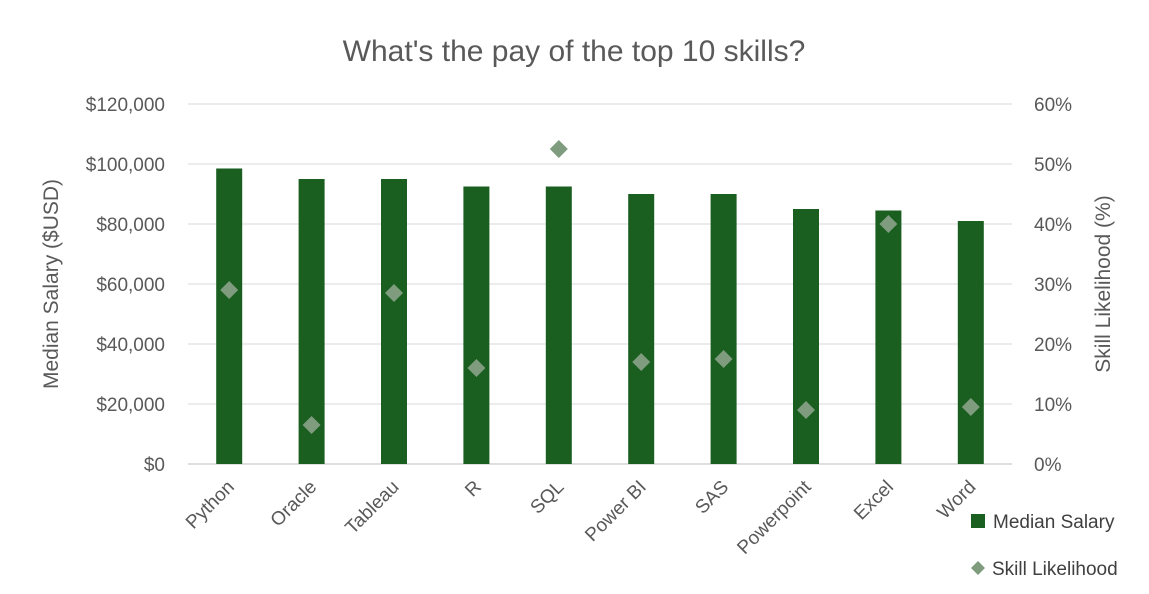 The height and width of the screenshot is (594, 1149). I want to click on point-tableau, so click(394, 293).